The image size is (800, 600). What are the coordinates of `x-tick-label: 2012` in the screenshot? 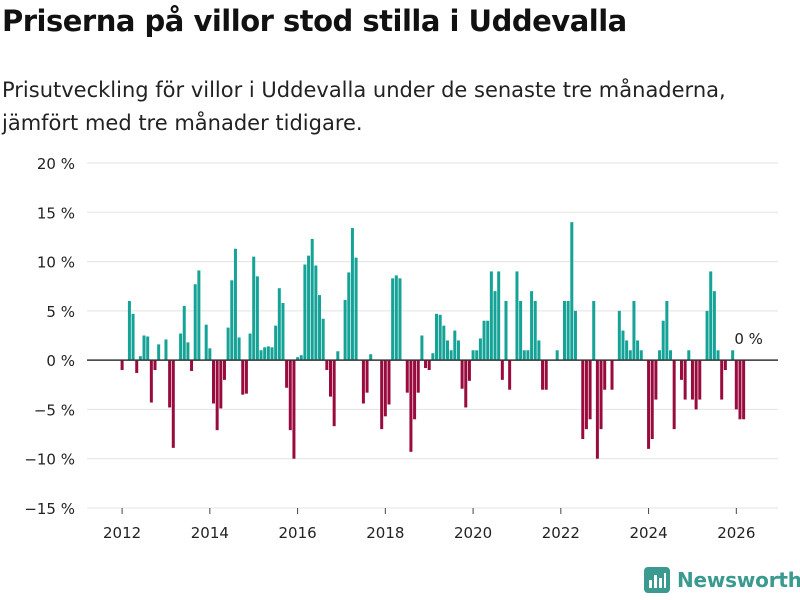 It's located at (122, 533).